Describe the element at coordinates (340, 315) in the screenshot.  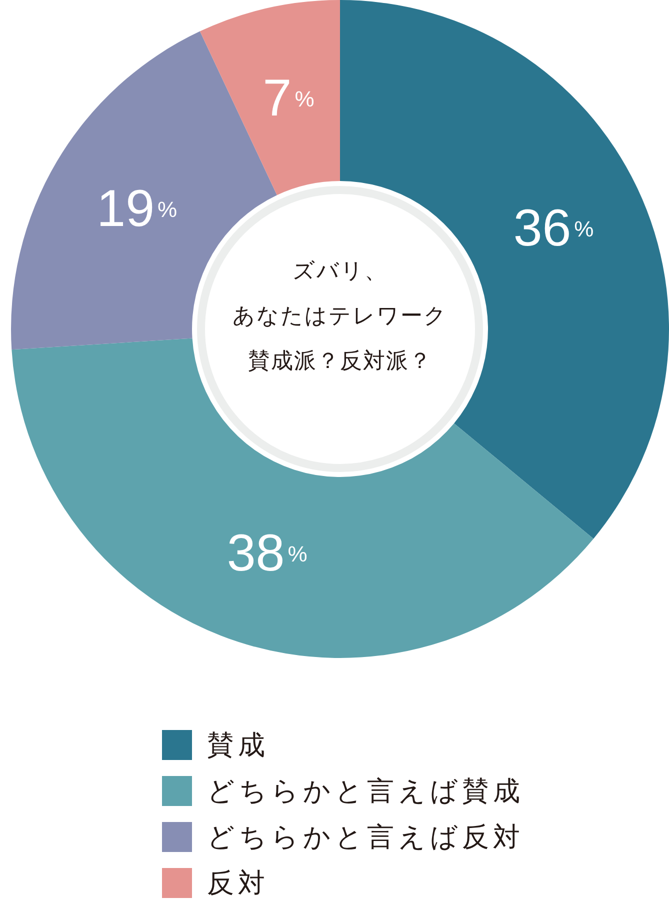
I see `text: ズバリ、あなたはテレワーク賛成派？反対派？` at that location.